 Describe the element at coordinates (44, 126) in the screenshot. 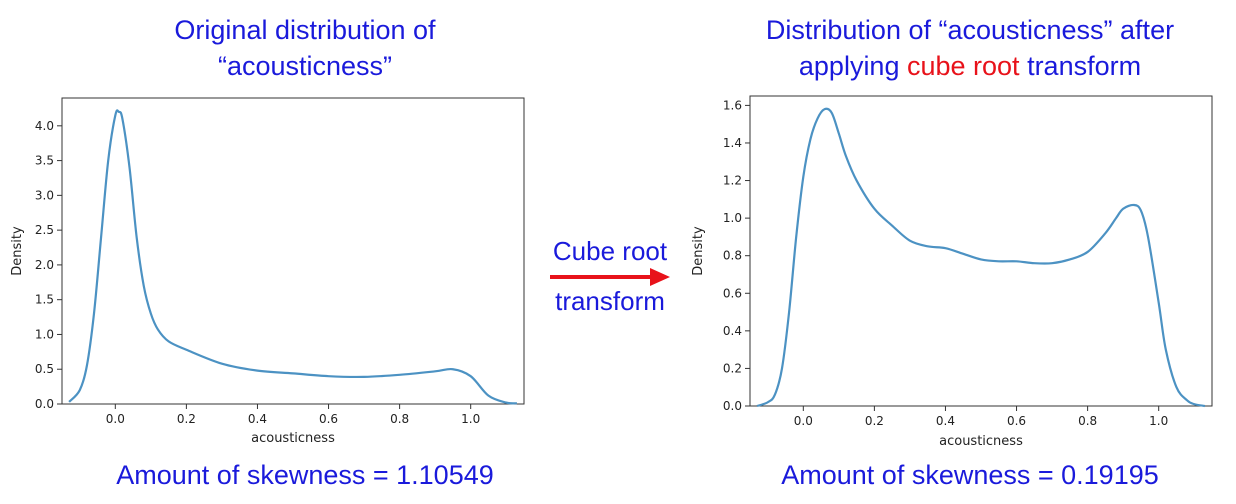

I see `left-y-tick-label: 4.0` at that location.